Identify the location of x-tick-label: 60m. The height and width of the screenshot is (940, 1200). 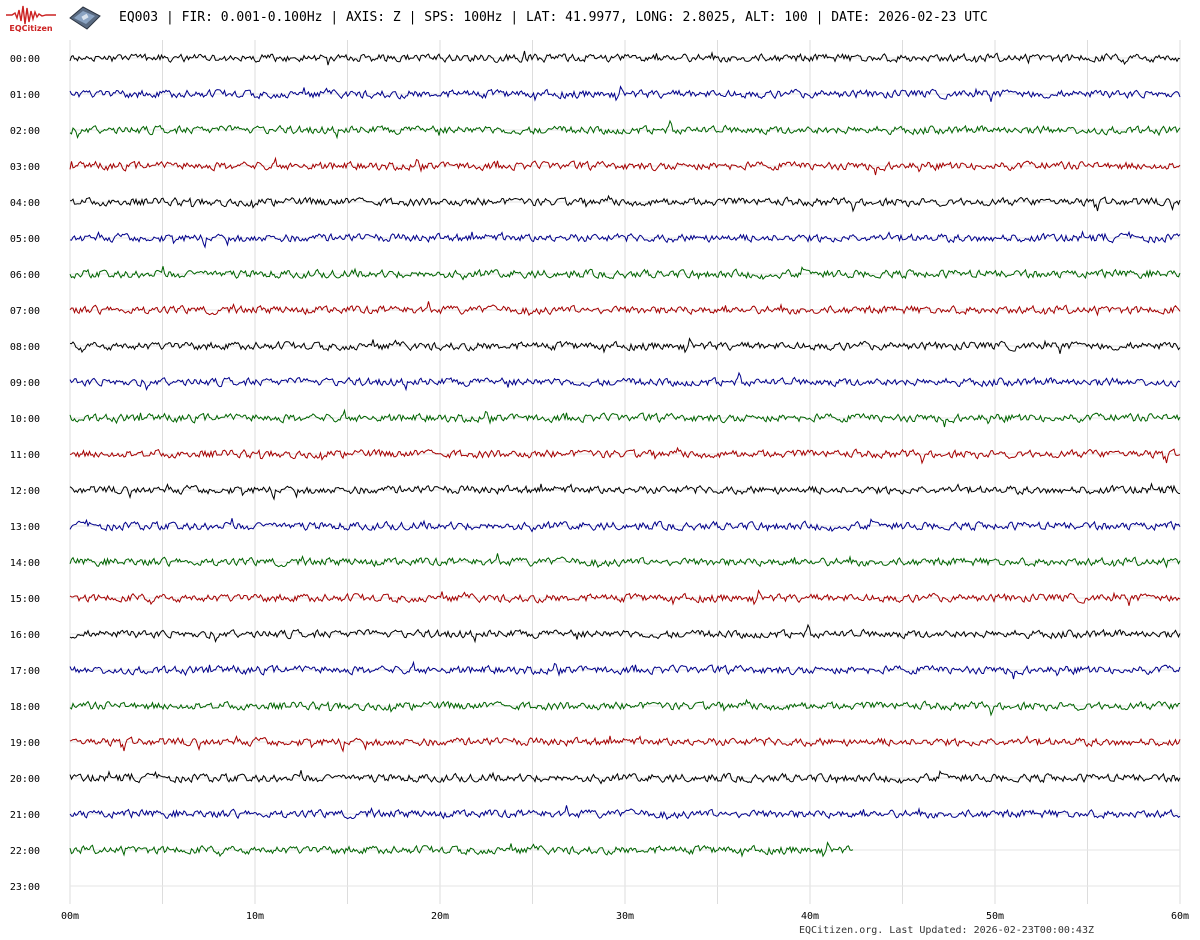
(1180, 916).